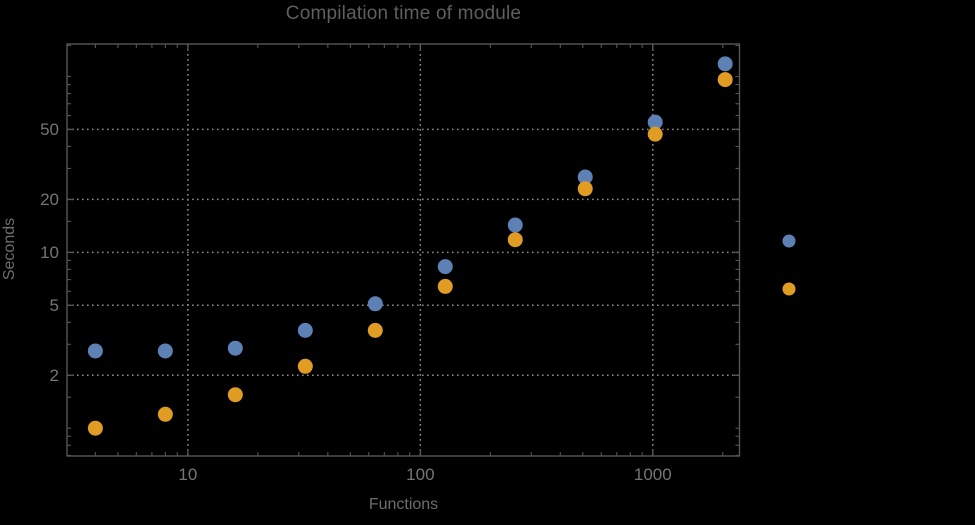  I want to click on y-tick-label: 20, so click(49, 199).